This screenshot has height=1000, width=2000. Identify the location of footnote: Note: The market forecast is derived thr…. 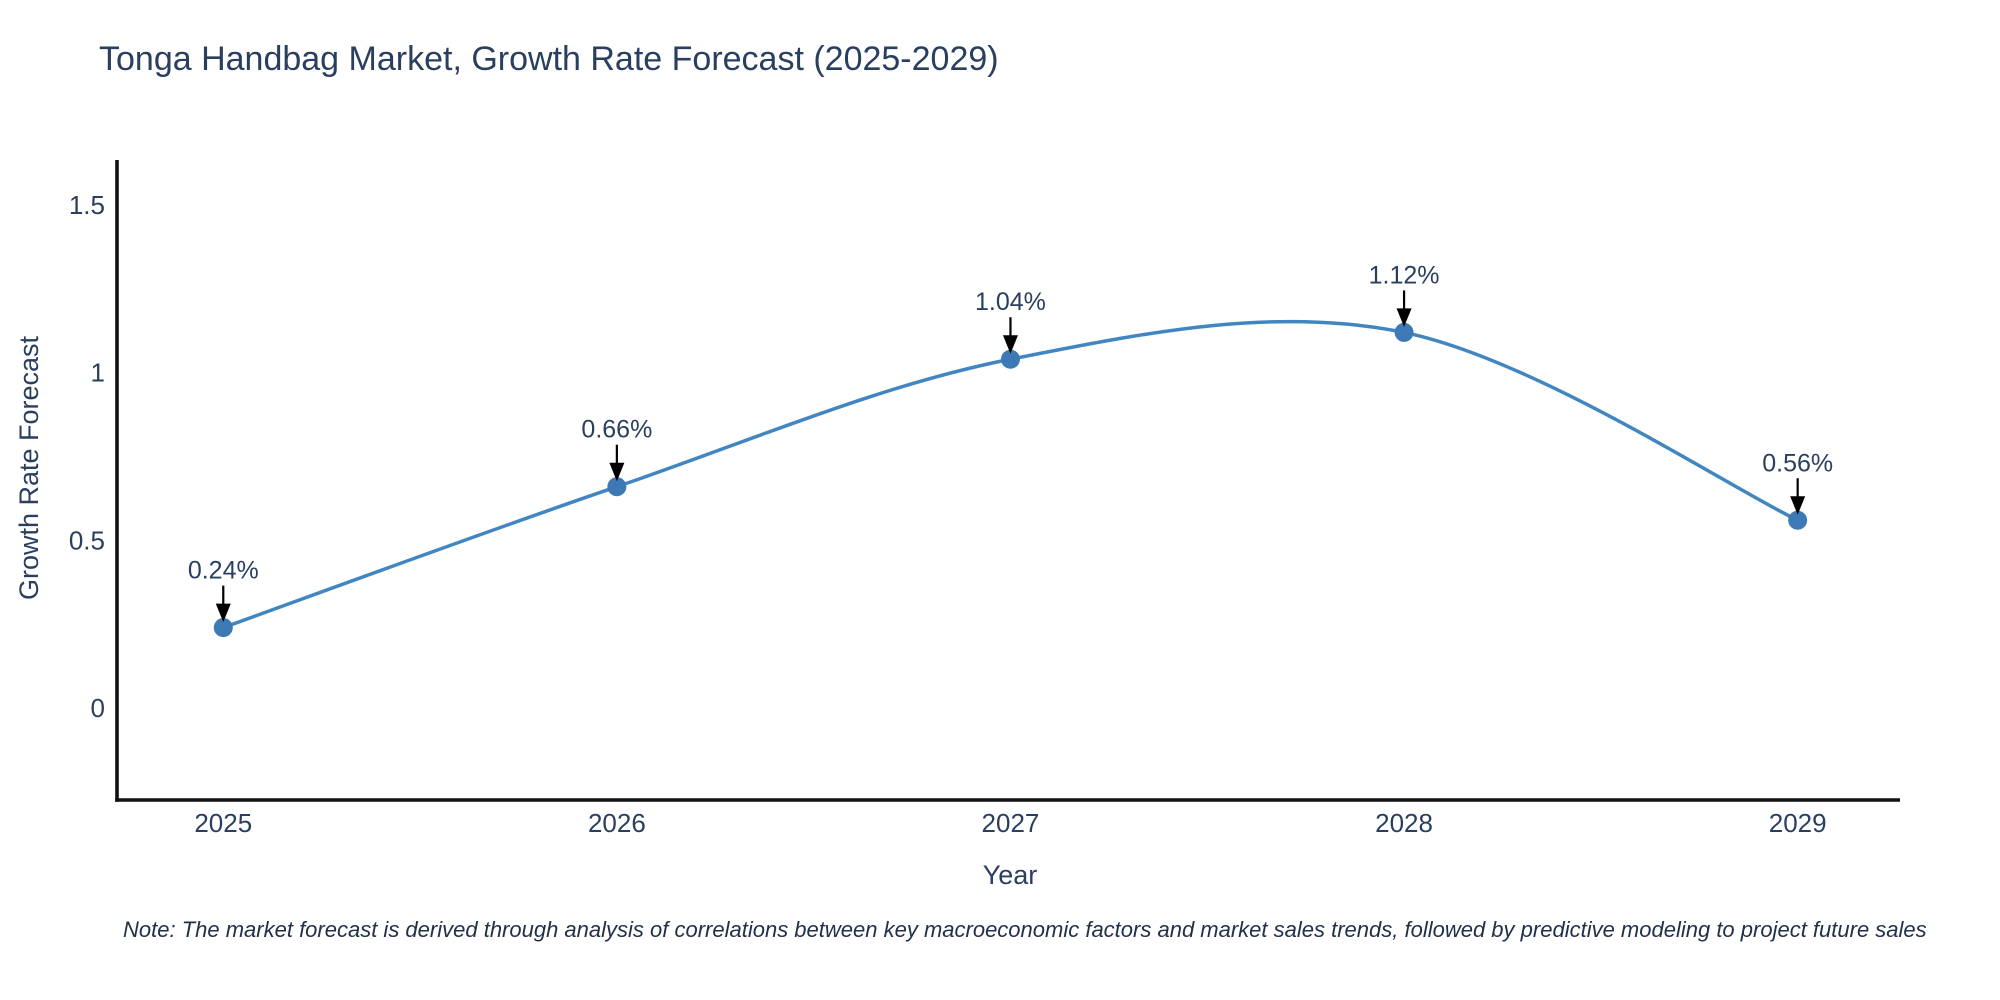
(1025, 929).